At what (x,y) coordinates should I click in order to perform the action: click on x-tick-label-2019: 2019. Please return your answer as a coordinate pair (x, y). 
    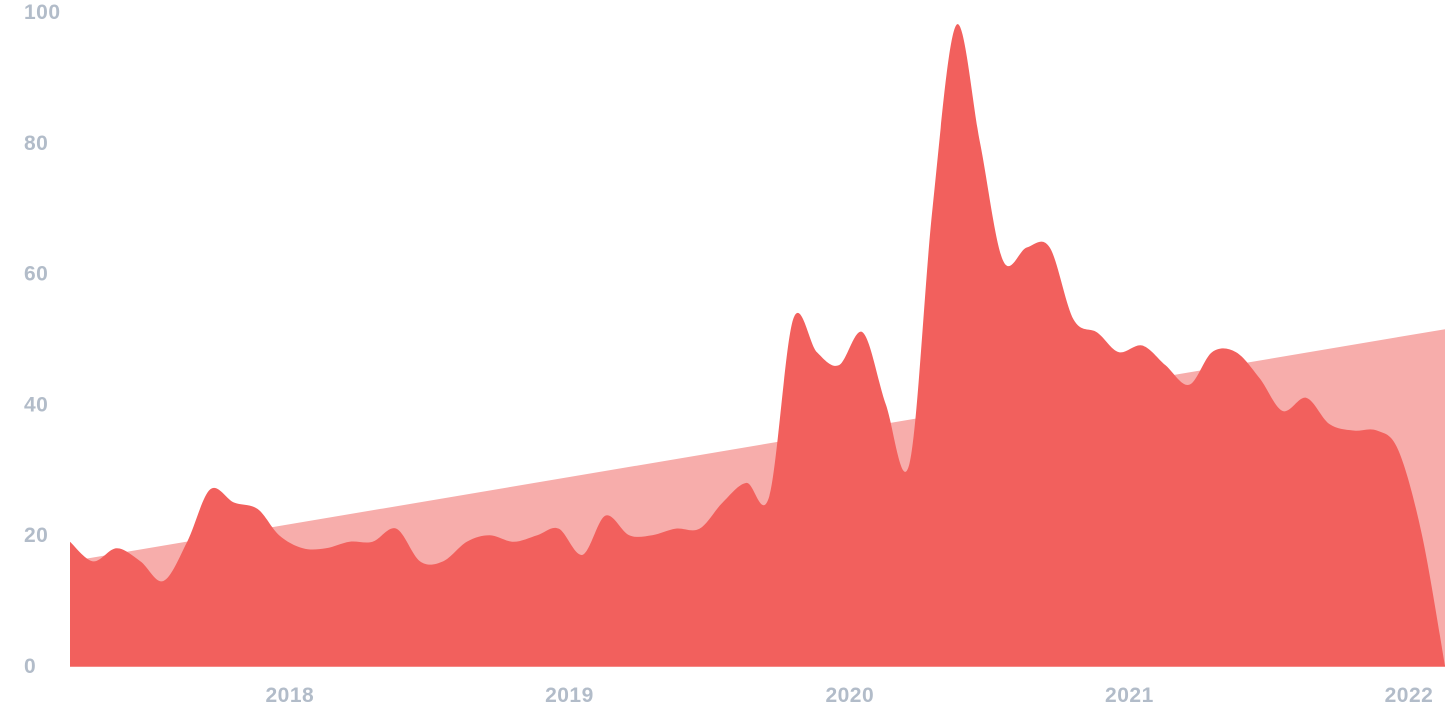
    Looking at the image, I should click on (569, 695).